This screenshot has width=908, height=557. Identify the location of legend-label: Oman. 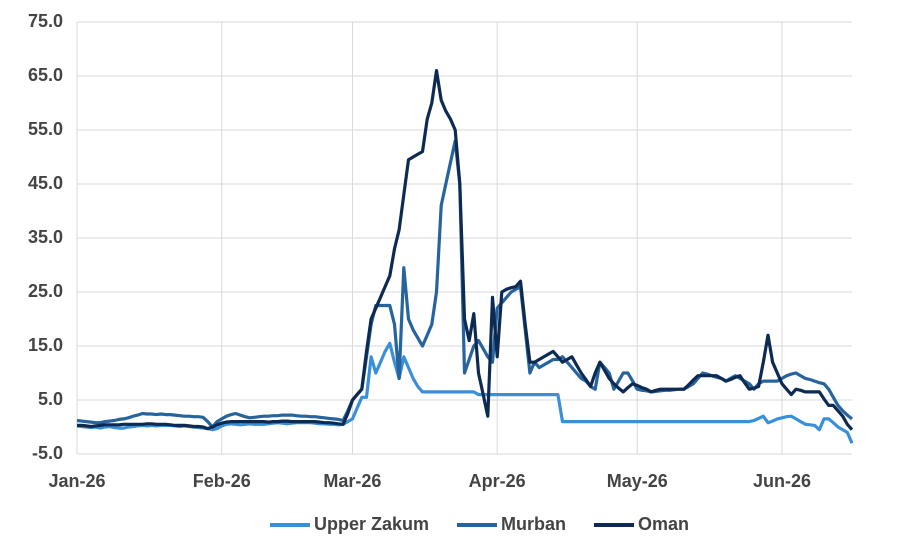
(663, 524).